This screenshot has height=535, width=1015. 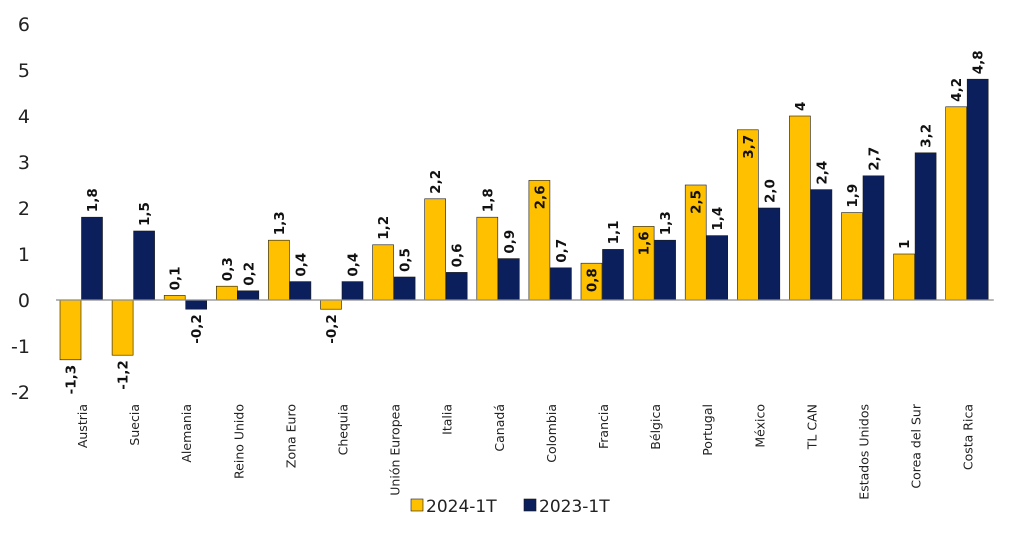 What do you see at coordinates (822, 173) in the screenshot?
I see `data-label: 2,4` at bounding box center [822, 173].